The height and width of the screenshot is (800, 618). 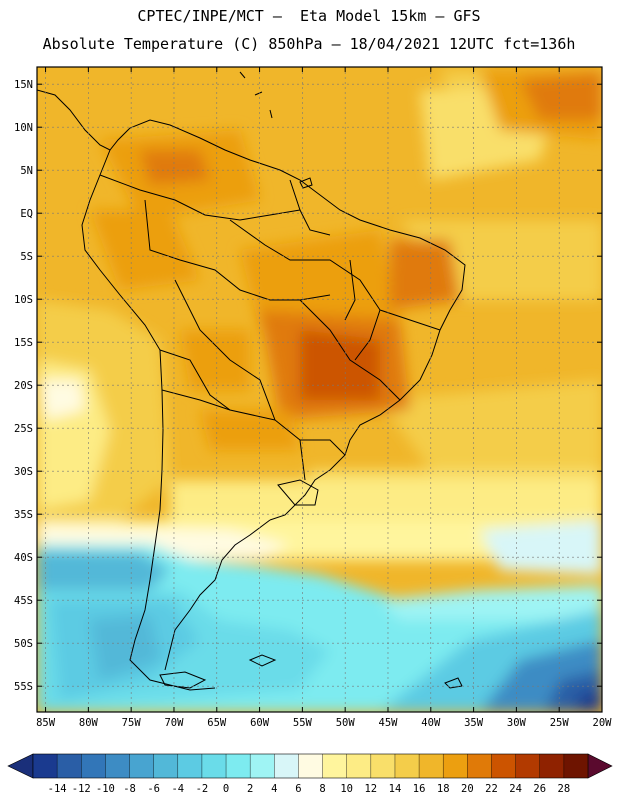 What do you see at coordinates (23, 472) in the screenshot?
I see `lat-label: 30S` at bounding box center [23, 472].